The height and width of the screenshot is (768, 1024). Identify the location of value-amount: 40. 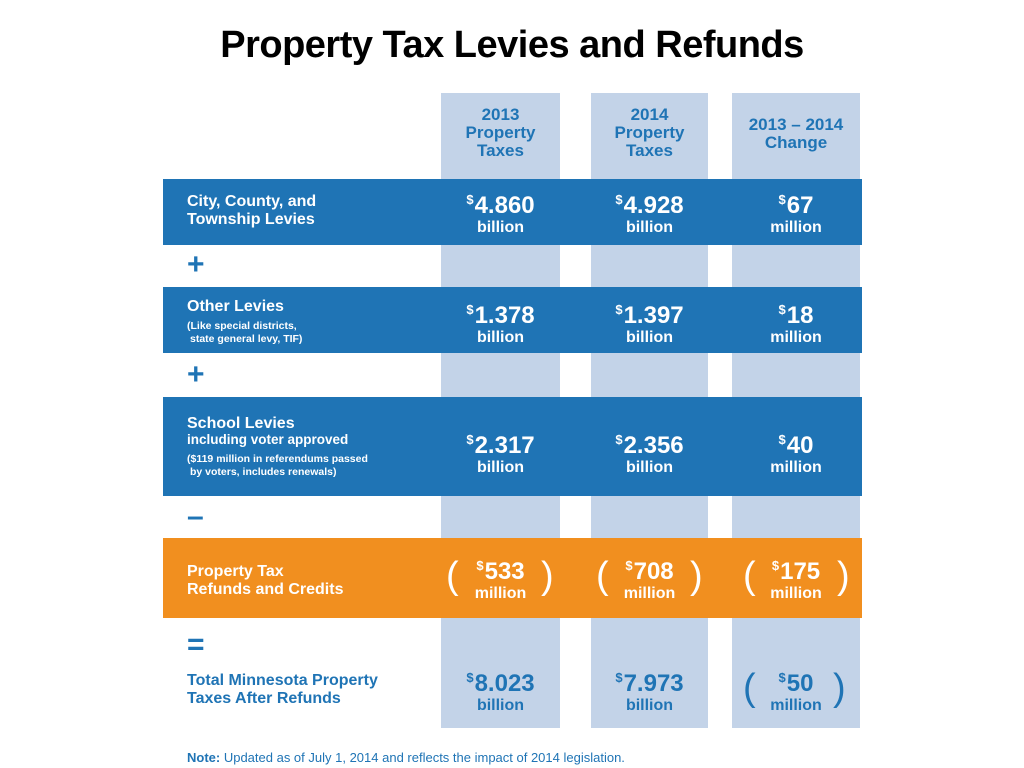
(800, 445).